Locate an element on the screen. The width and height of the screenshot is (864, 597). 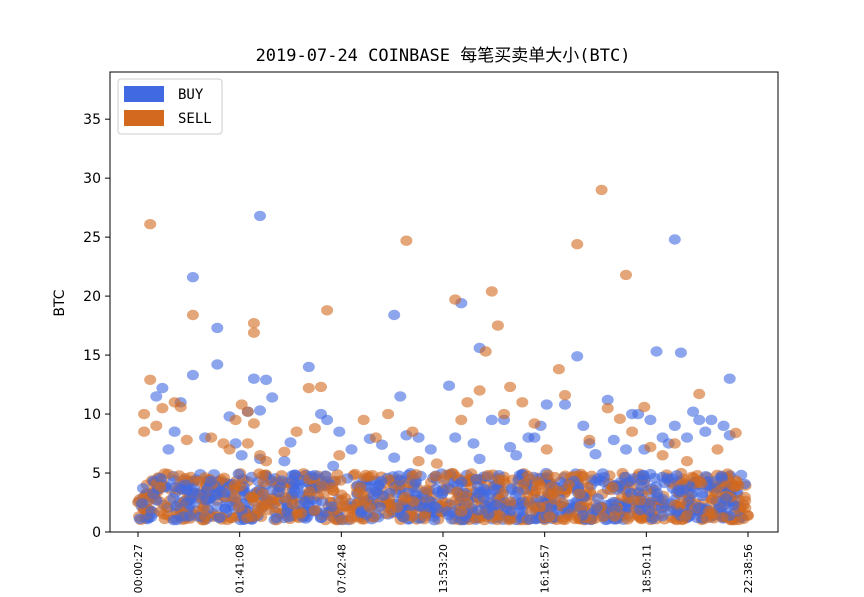
y-tick-label: 0 is located at coordinates (96, 533).